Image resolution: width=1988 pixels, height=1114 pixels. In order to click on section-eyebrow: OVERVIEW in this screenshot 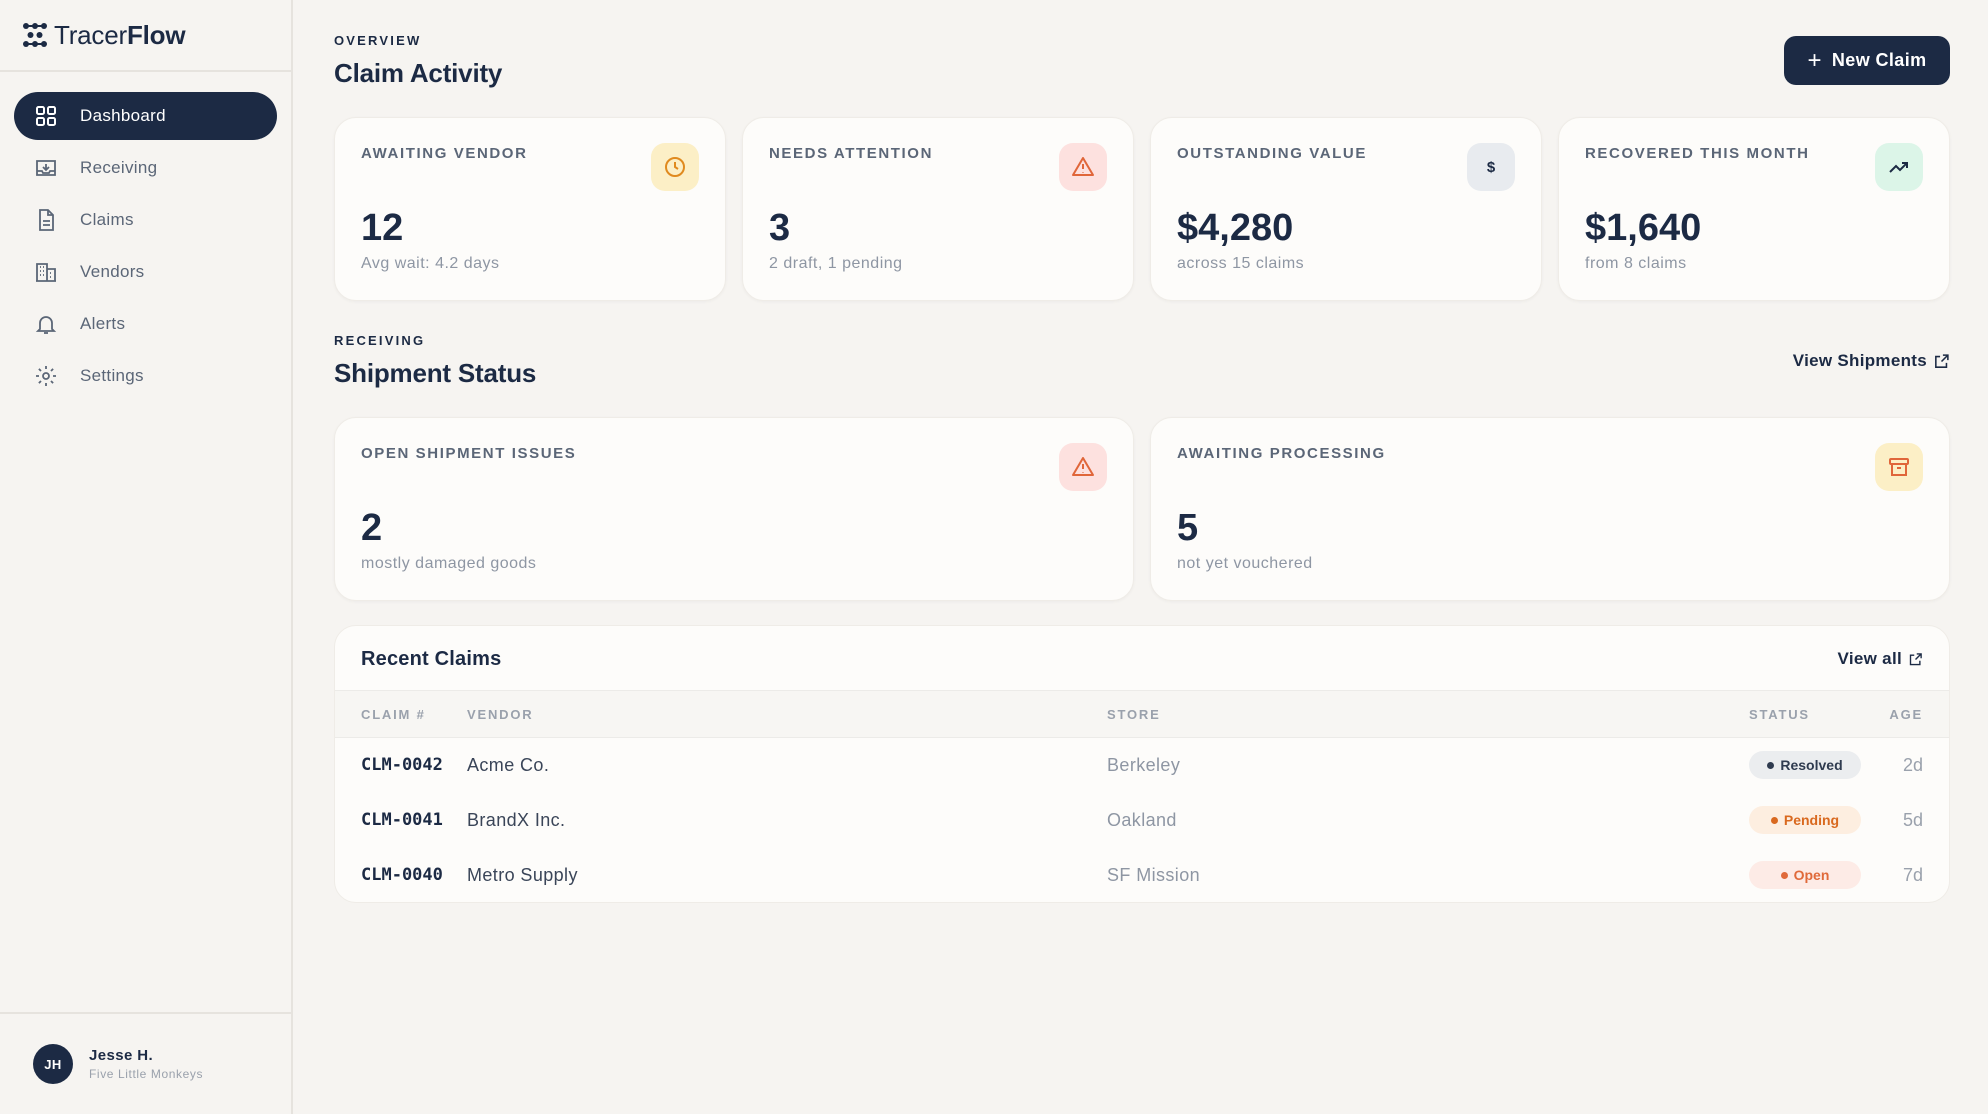, I will do `click(378, 40)`.